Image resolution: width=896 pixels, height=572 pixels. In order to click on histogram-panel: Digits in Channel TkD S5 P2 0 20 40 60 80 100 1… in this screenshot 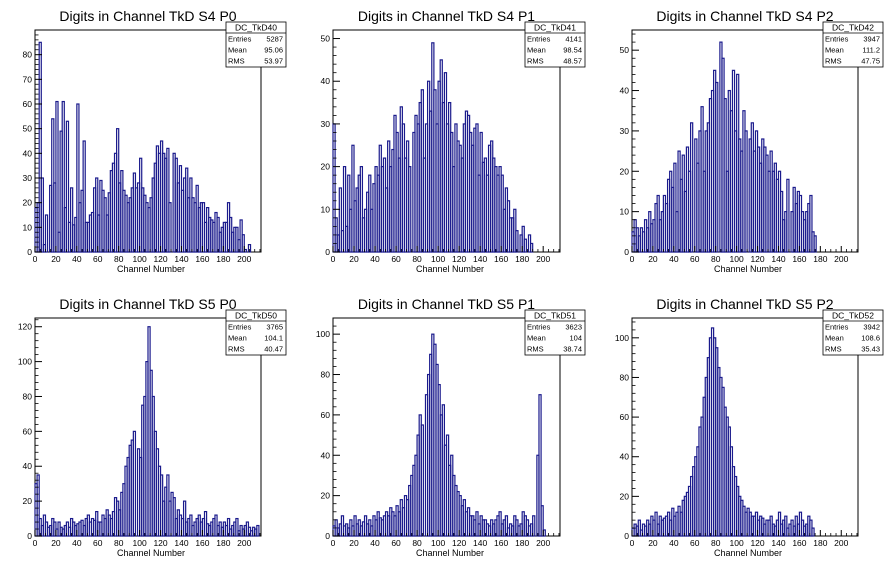, I will do `click(749, 427)`.